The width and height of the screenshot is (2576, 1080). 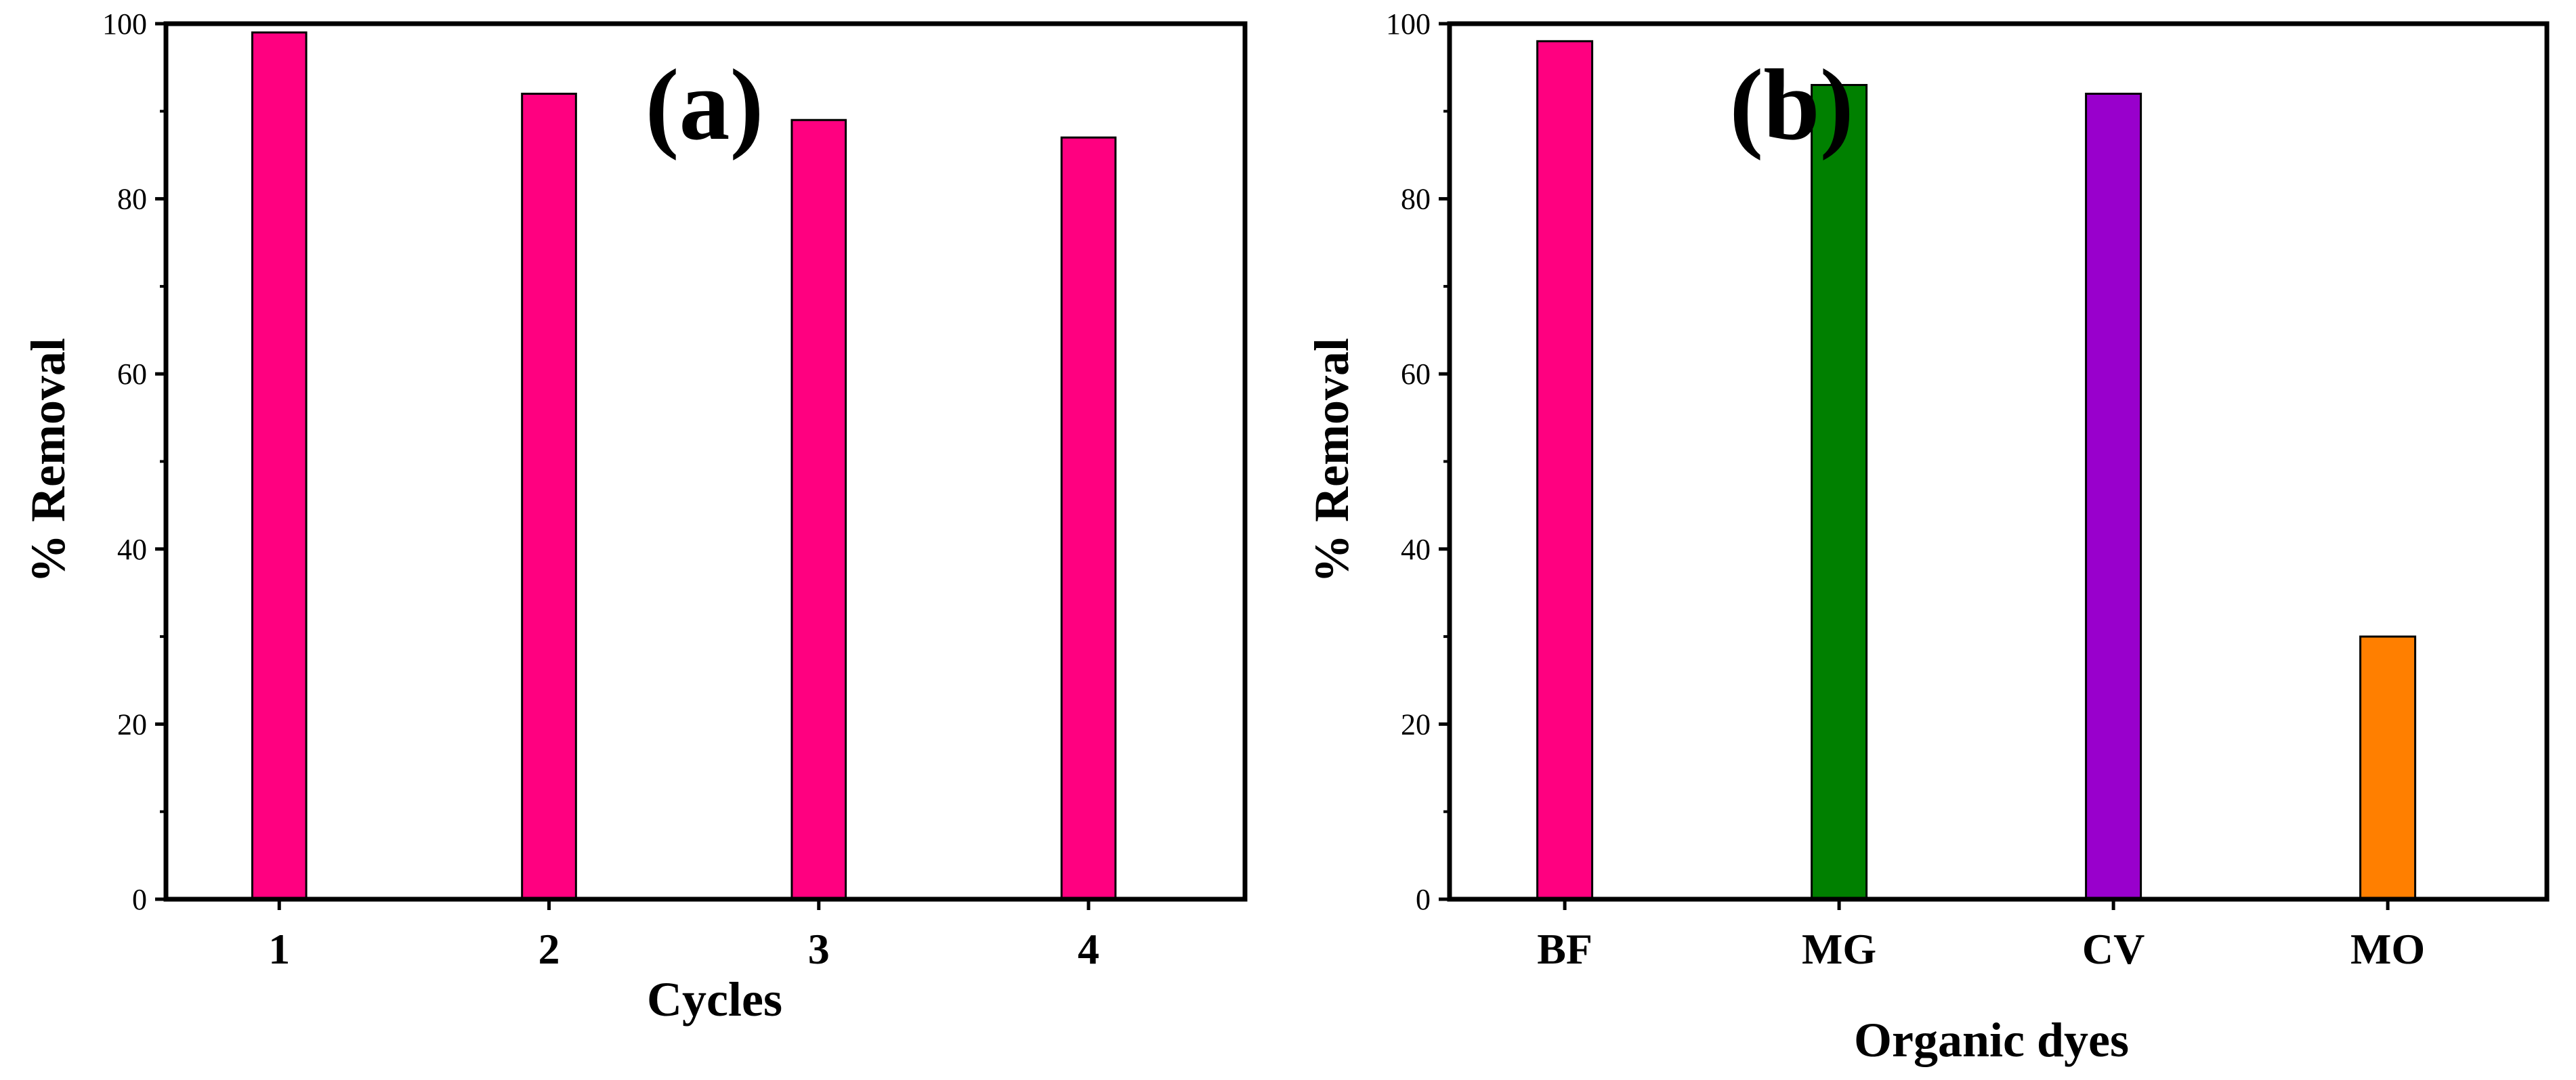 What do you see at coordinates (1839, 492) in the screenshot?
I see `bar-mg` at bounding box center [1839, 492].